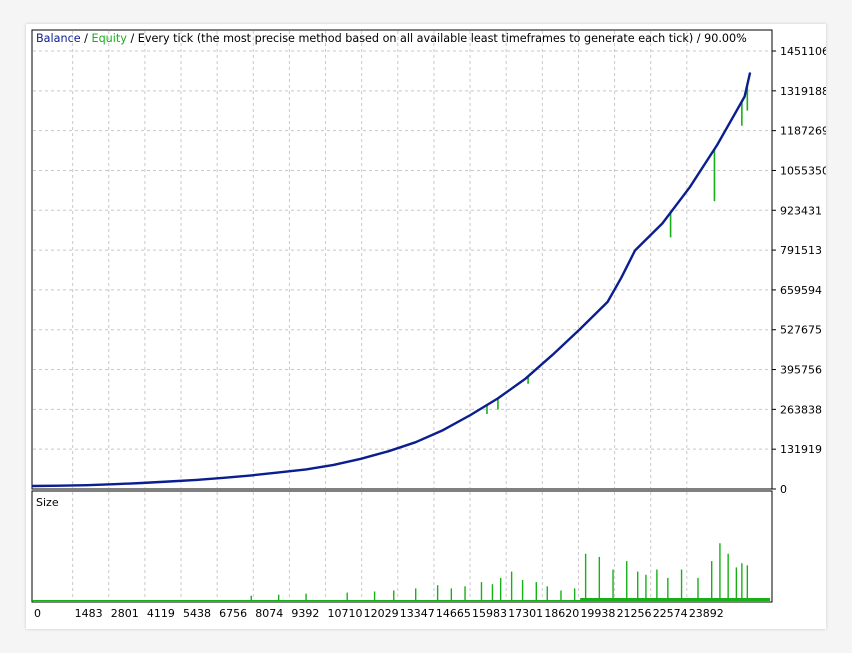 The image size is (852, 653). I want to click on size-bars, so click(401, 572).